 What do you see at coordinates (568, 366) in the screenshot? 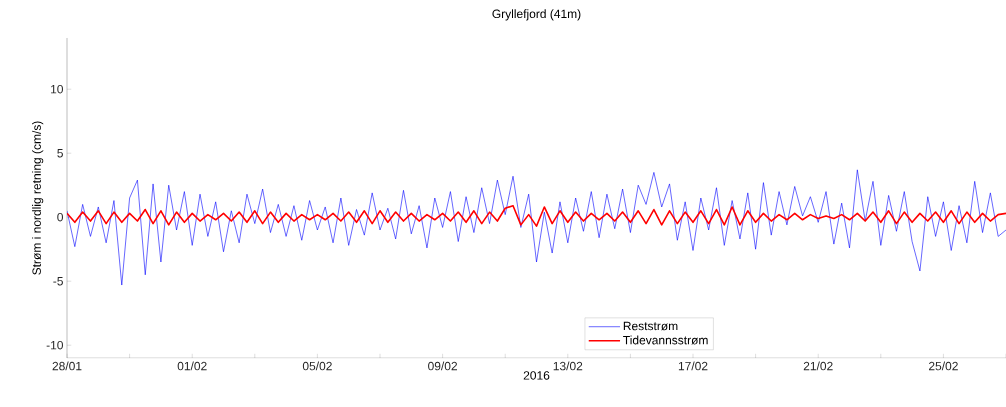
I see `x-tick-label: 13/02` at bounding box center [568, 366].